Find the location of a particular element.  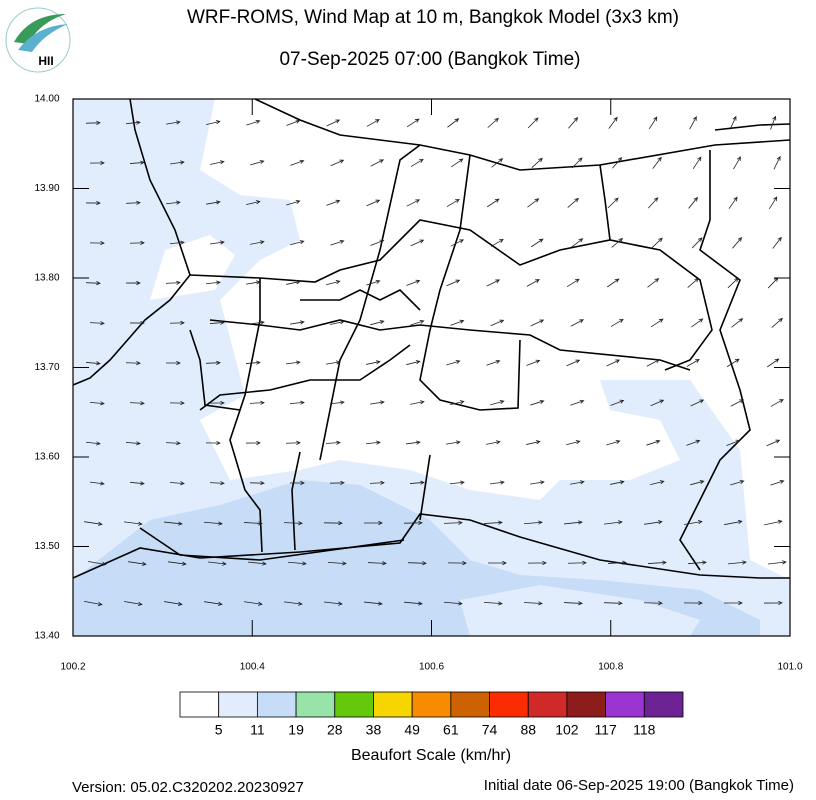

x-tick-label: 100.2 is located at coordinates (72, 667).